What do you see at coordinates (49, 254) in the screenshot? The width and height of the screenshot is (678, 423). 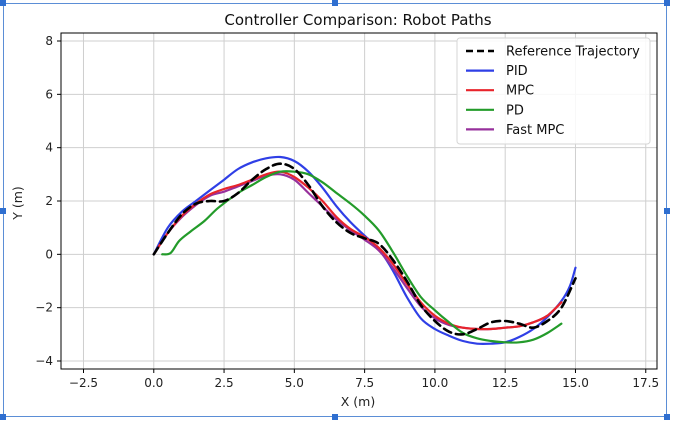 I see `y-tick-label: 0` at bounding box center [49, 254].